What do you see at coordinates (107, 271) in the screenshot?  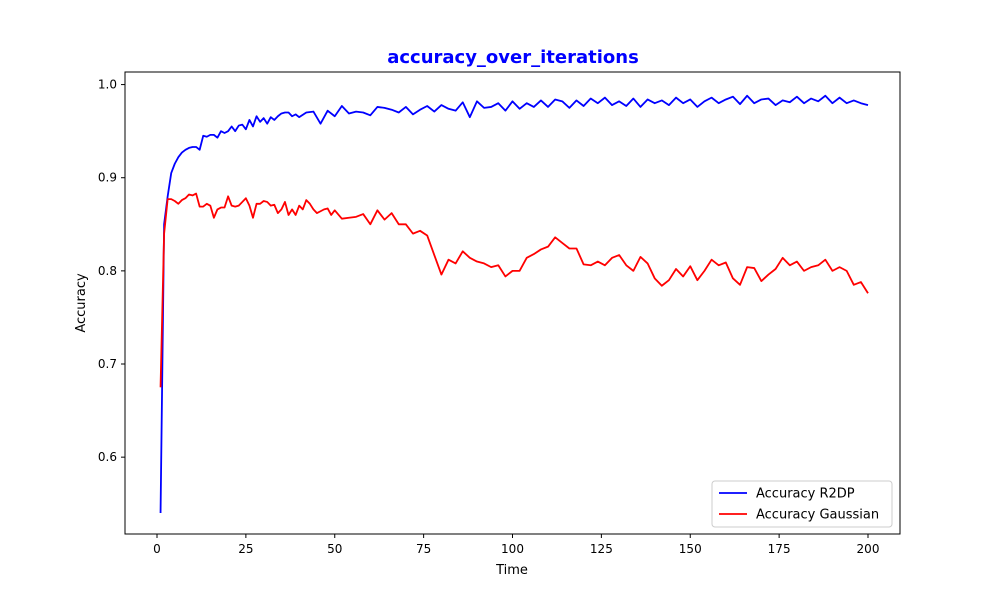 I see `y-tick-label: 0.8` at bounding box center [107, 271].